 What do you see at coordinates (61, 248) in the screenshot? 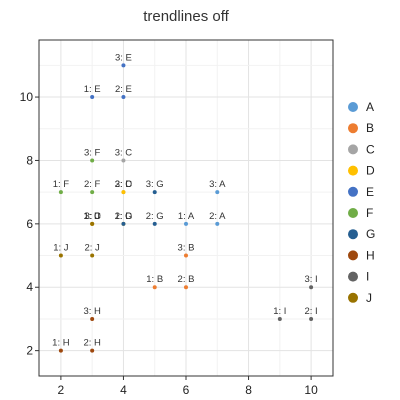
I see `data-label: 1: J` at bounding box center [61, 248].